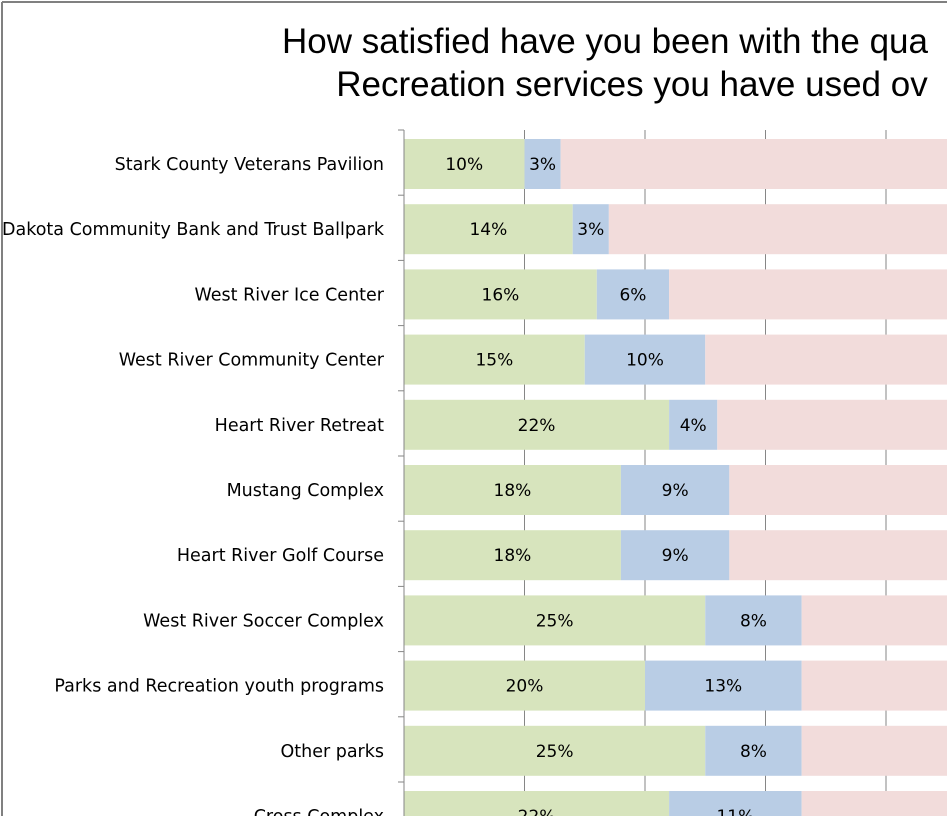  Describe the element at coordinates (632, 84) in the screenshot. I see `chart-title-line-2: Recreation services you have used ov` at that location.